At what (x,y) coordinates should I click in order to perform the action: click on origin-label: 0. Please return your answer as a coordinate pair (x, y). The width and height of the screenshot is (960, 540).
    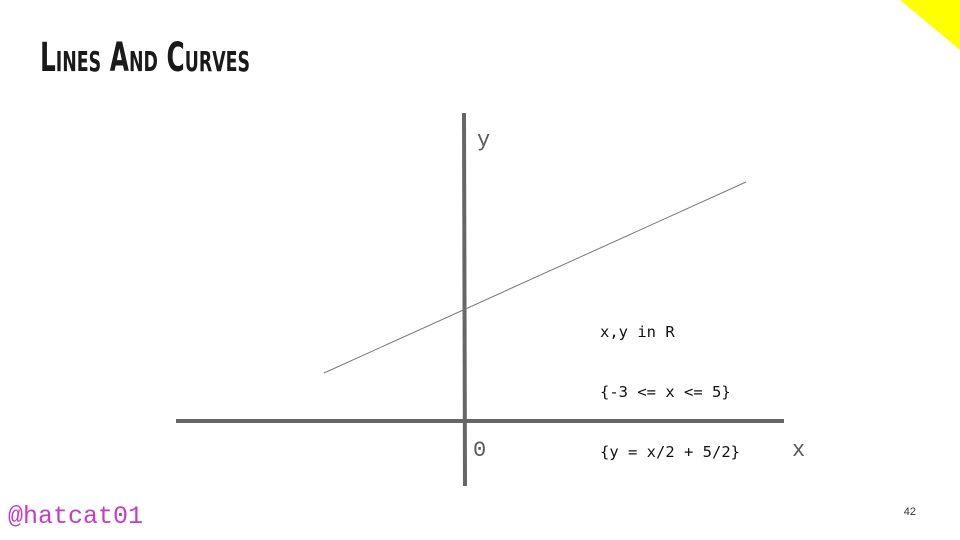
    Looking at the image, I should click on (480, 450).